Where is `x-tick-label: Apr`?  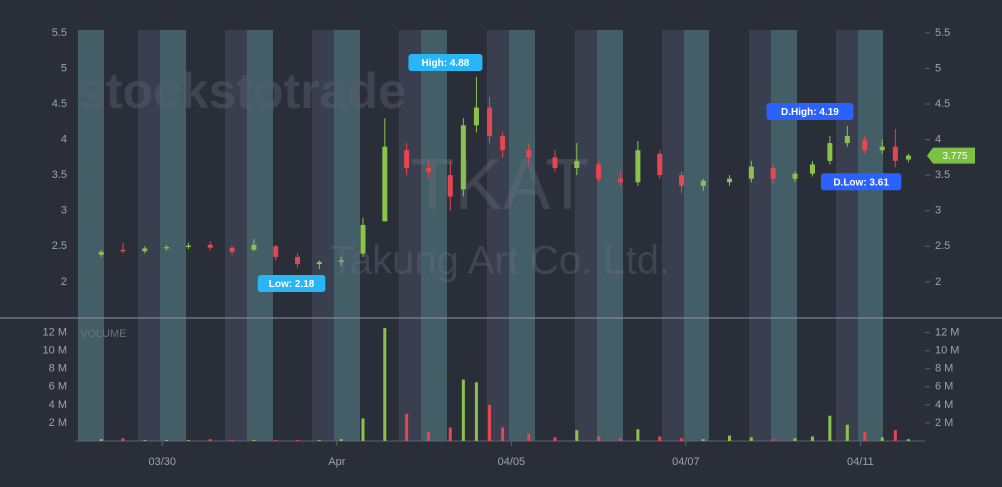 x-tick-label: Apr is located at coordinates (336, 462).